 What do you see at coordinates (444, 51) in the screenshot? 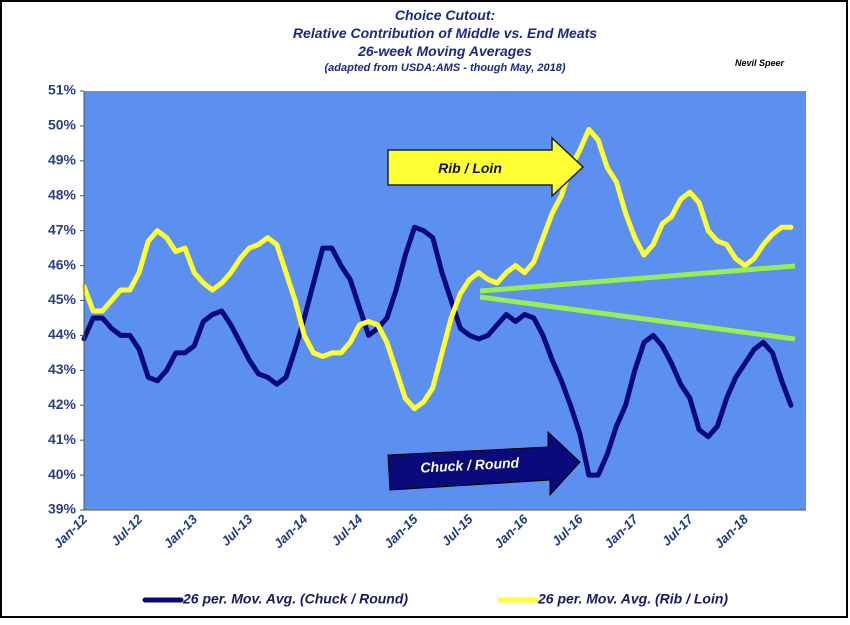
I see `chart-subtitle: 26-week Moving Averages` at bounding box center [444, 51].